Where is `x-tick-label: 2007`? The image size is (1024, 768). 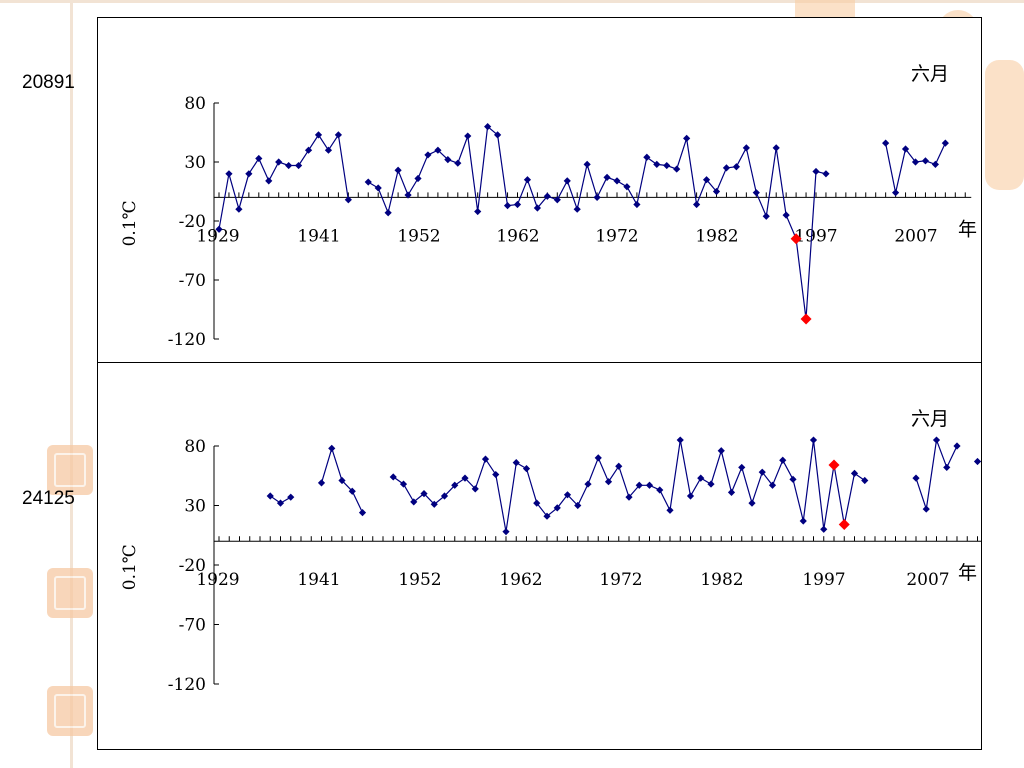
x-tick-label: 2007 is located at coordinates (915, 236).